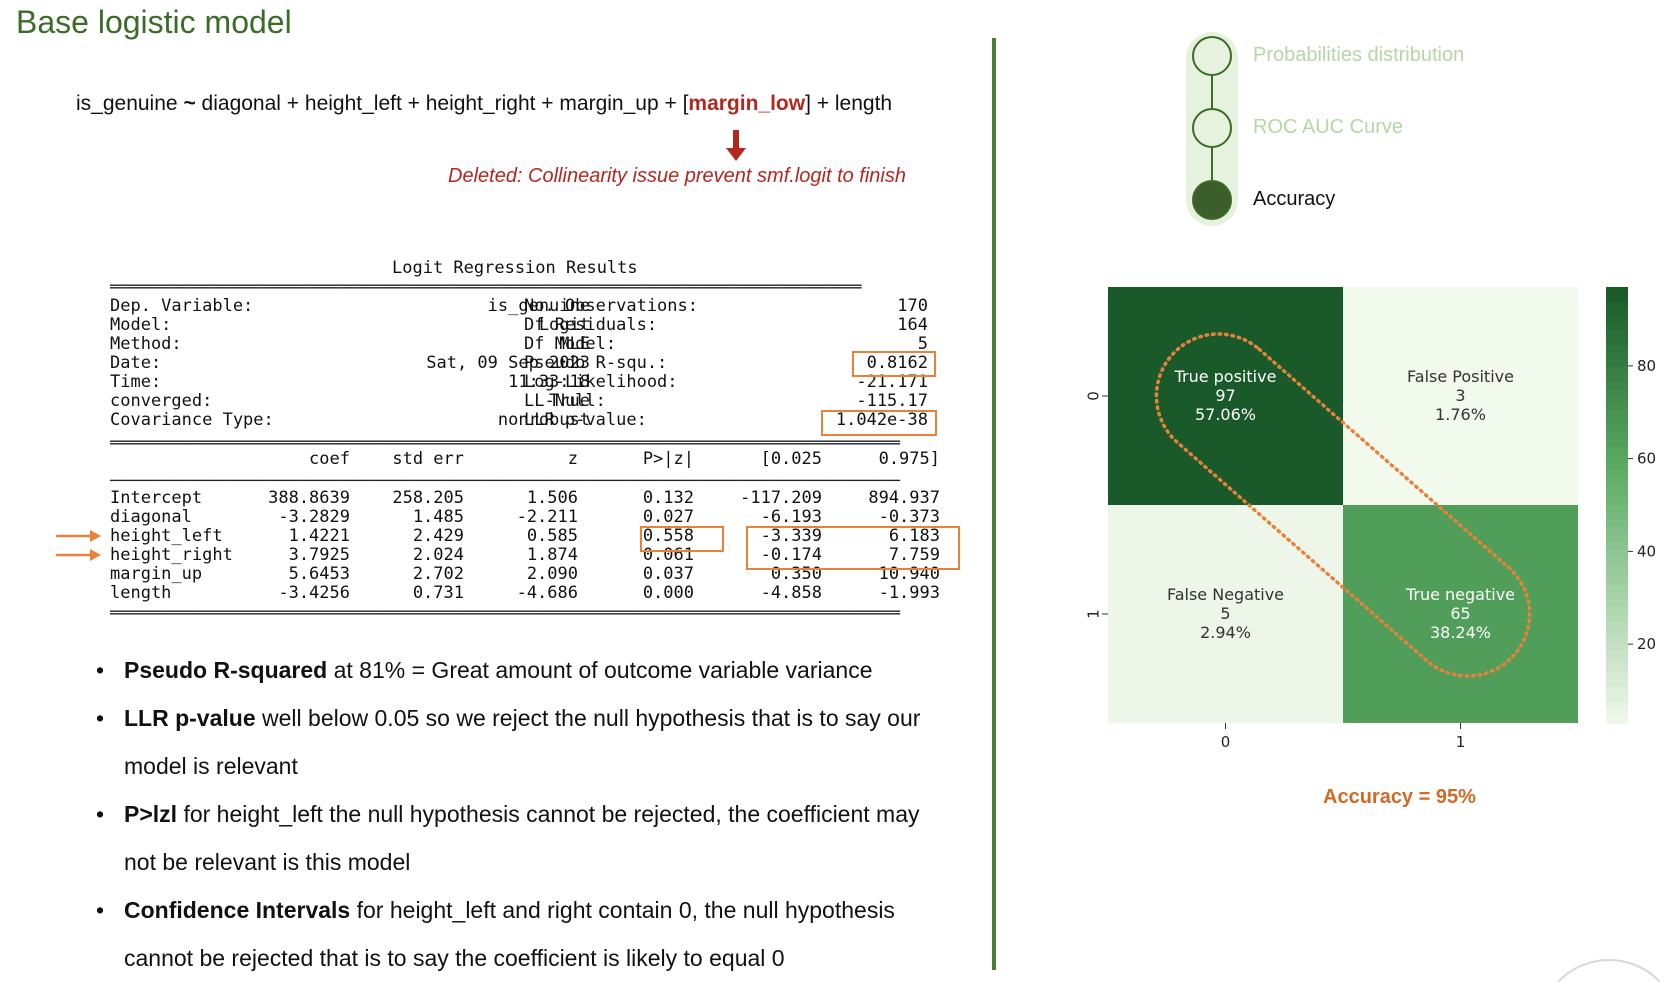 This screenshot has height=982, width=1678. Describe the element at coordinates (309, 498) in the screenshot. I see `table-cell: 388.8639` at that location.